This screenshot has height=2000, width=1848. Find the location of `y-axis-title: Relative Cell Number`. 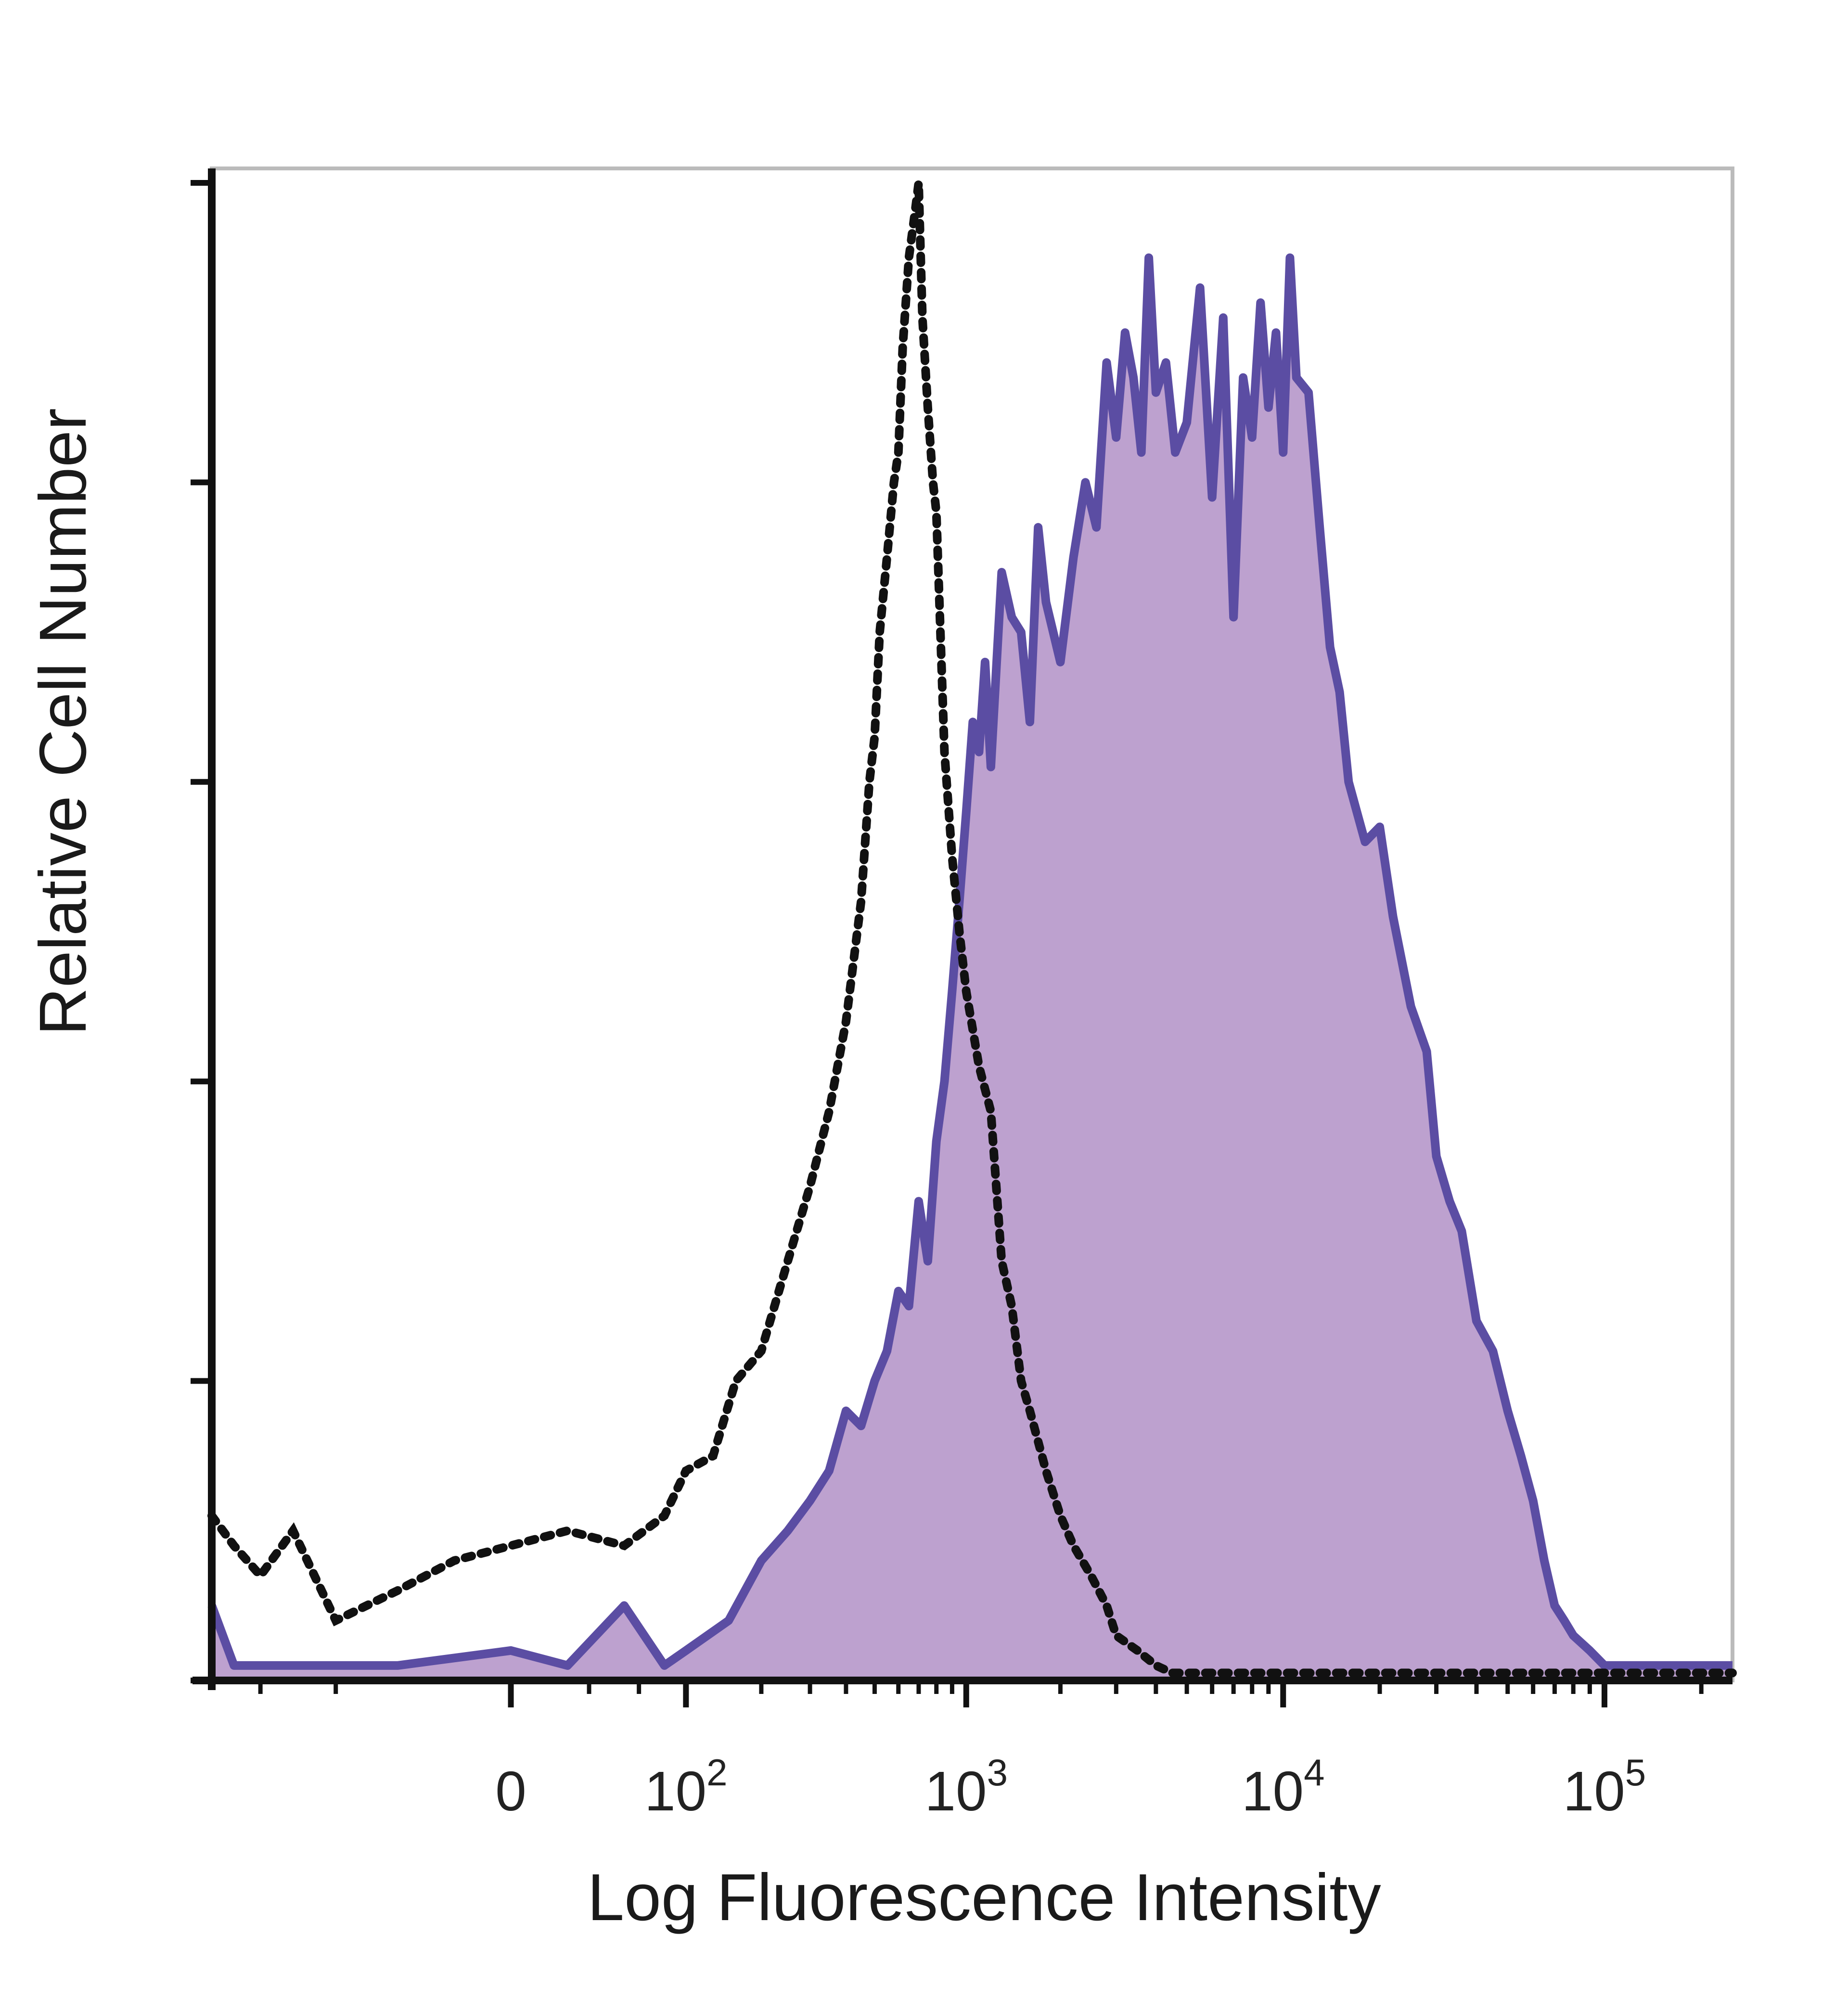

y-axis-title: Relative Cell Number is located at coordinates (63, 722).